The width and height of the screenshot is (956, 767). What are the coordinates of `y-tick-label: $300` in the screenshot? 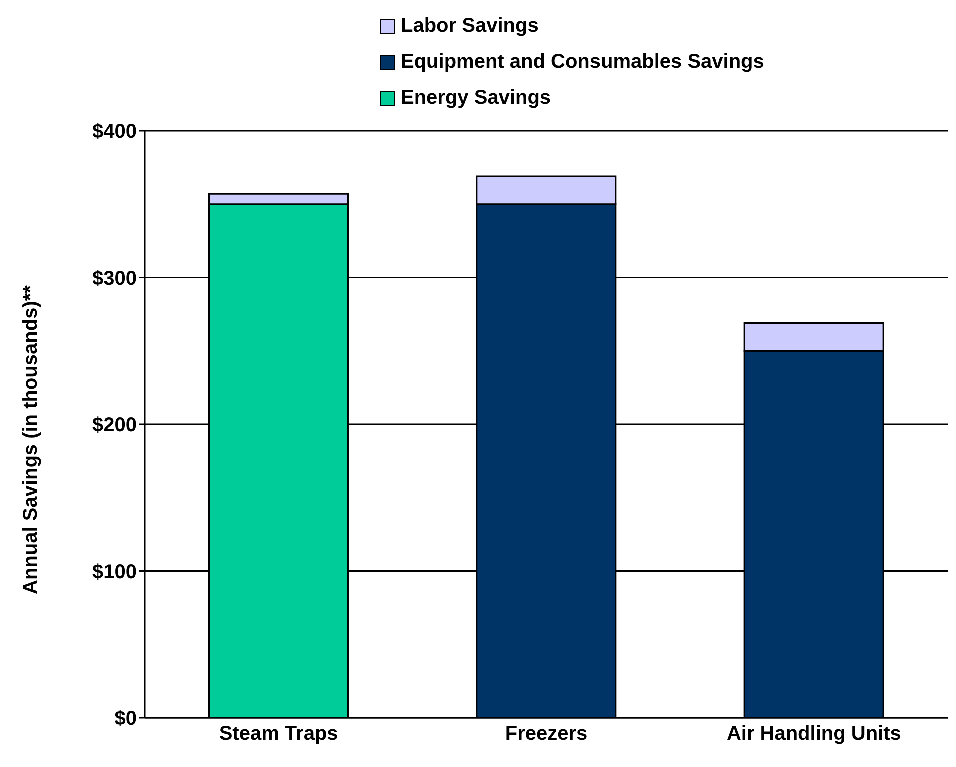 It's located at (114, 279).